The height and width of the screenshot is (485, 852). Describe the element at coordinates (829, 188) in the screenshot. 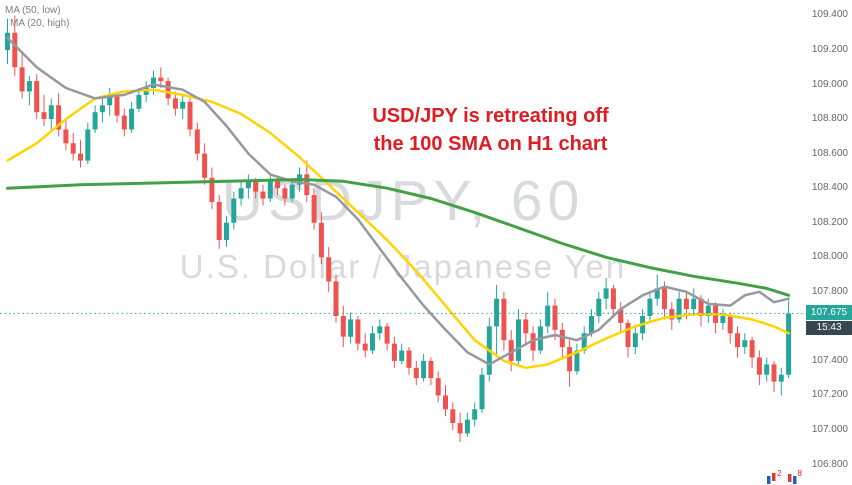

I see `price-tick-label: 108.400` at that location.